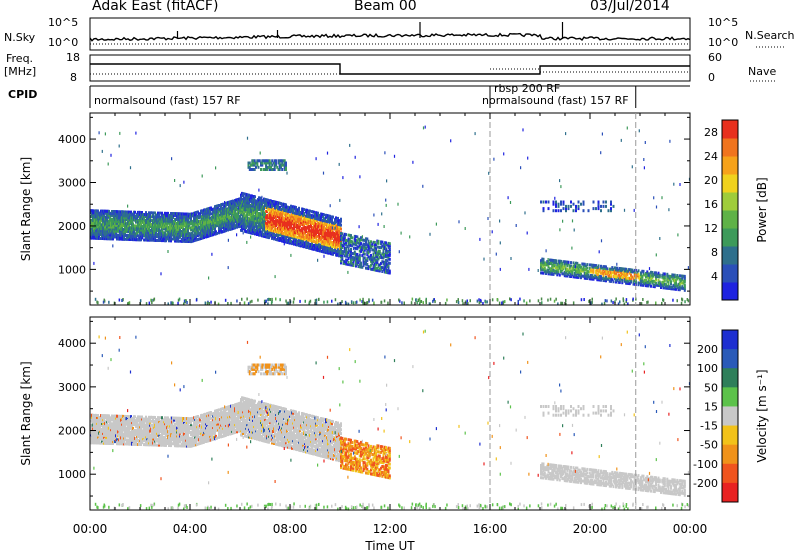 The image size is (800, 554). I want to click on velocity-cell, so click(94, 443).